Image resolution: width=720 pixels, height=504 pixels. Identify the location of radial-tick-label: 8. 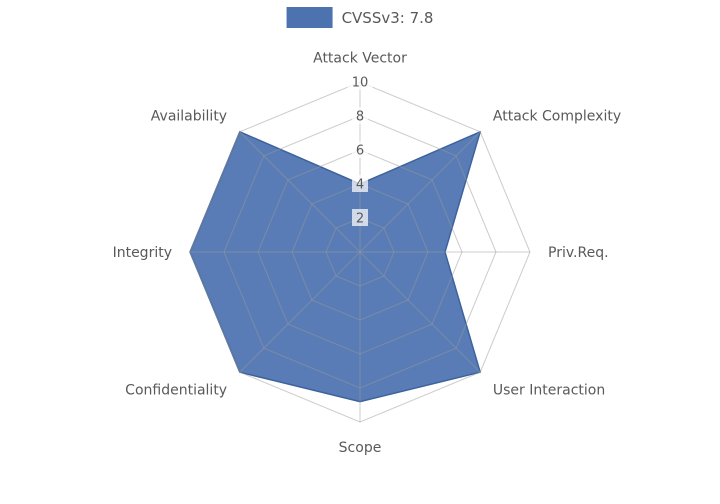
(360, 117).